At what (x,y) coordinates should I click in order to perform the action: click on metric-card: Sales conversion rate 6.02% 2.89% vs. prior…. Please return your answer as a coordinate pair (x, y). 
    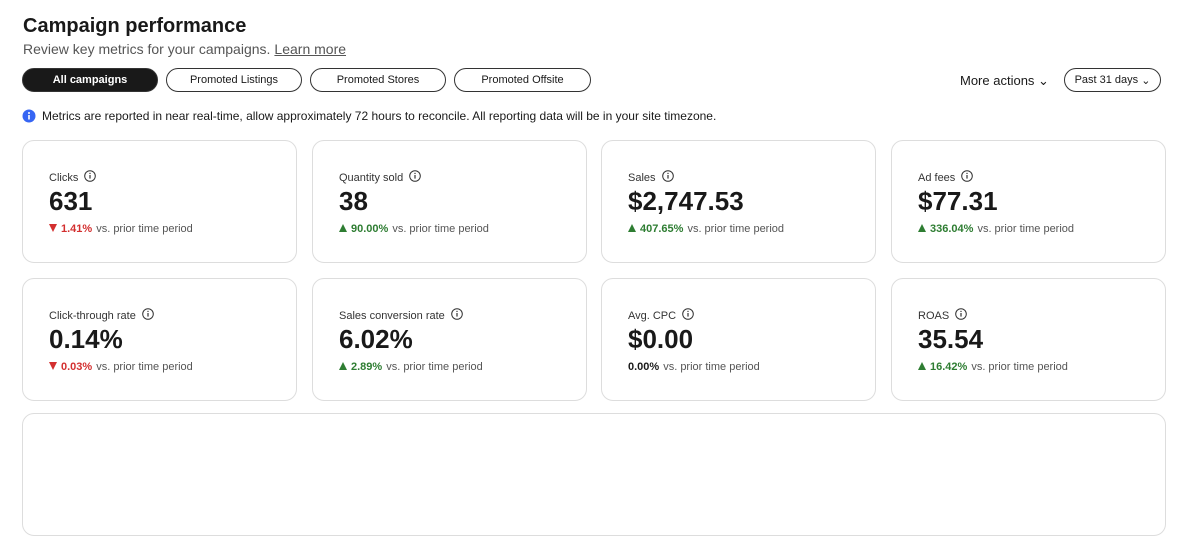
    Looking at the image, I should click on (449, 339).